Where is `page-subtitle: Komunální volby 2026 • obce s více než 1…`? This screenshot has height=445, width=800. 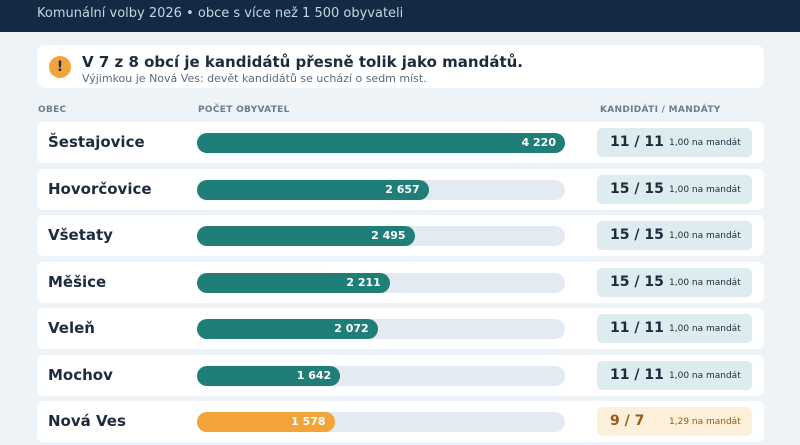 page-subtitle: Komunální volby 2026 • obce s více než 1… is located at coordinates (220, 13).